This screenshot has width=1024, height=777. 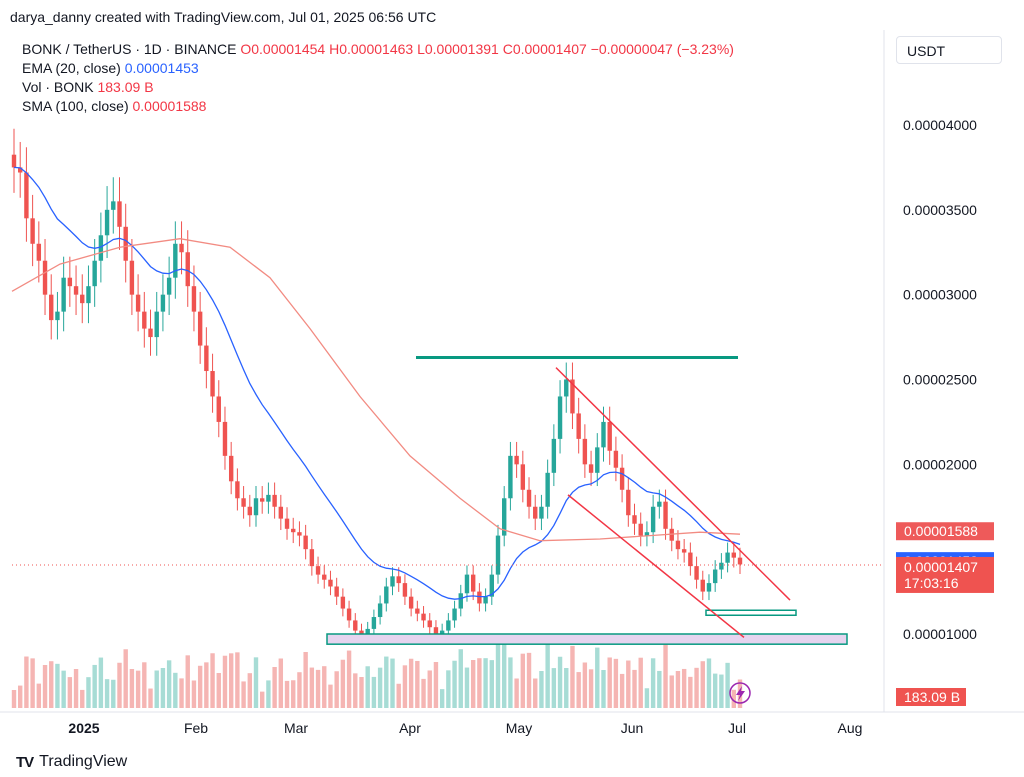 What do you see at coordinates (83, 761) in the screenshot?
I see `tradingview-brand: TradingView` at bounding box center [83, 761].